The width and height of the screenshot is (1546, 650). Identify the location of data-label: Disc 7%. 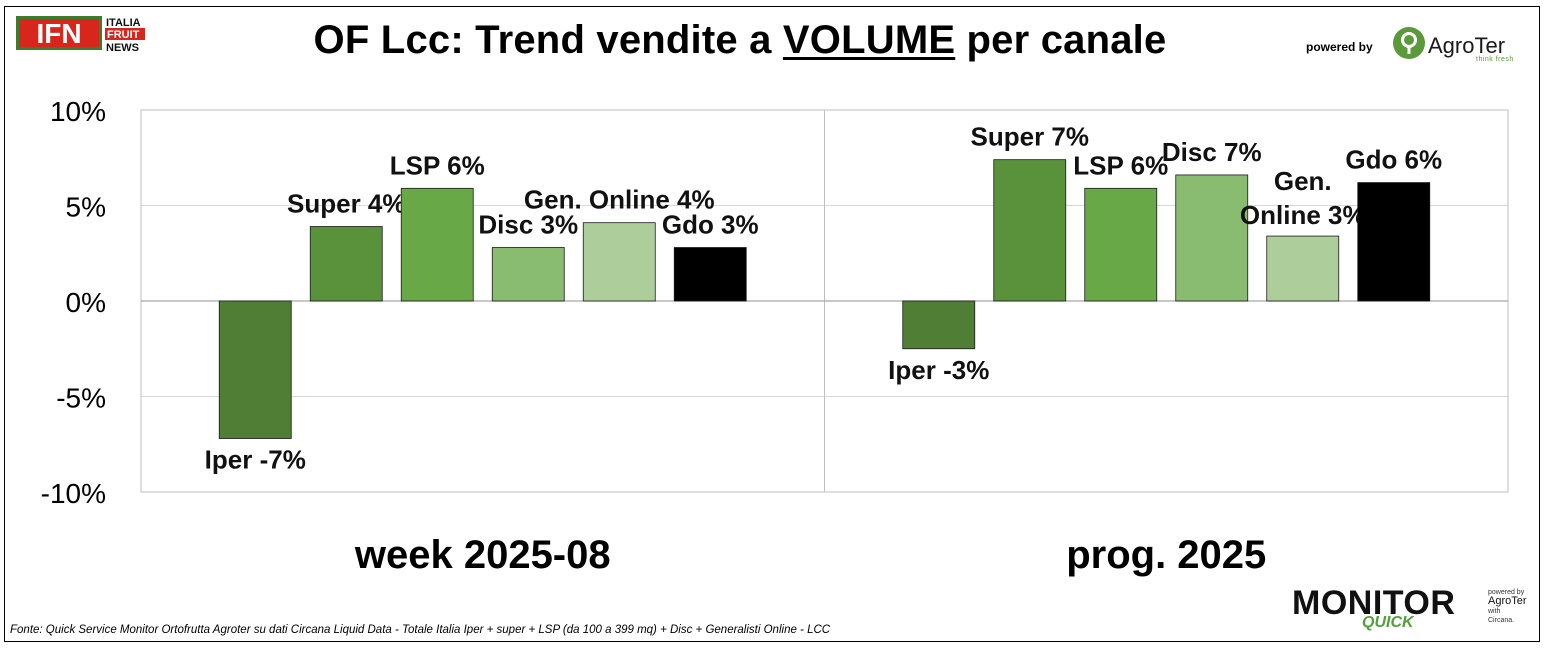
(1212, 152).